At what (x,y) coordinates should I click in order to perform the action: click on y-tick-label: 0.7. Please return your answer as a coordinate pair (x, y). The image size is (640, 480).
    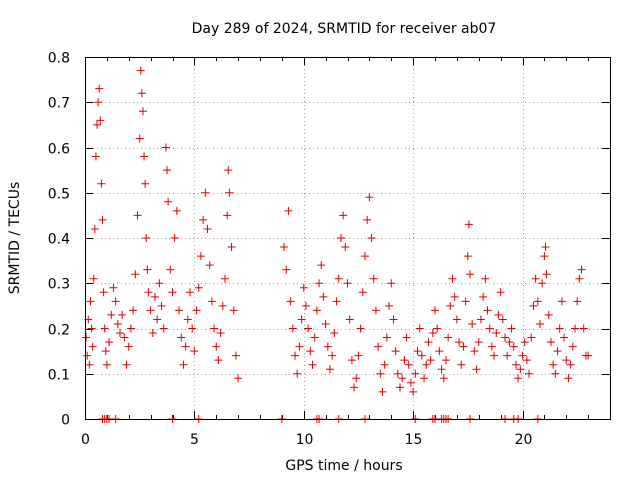
    Looking at the image, I should click on (59, 104).